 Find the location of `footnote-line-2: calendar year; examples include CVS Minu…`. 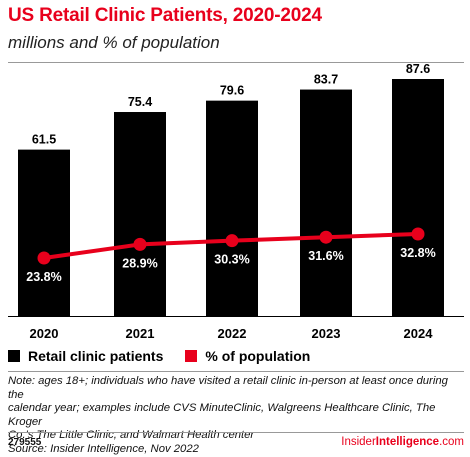

footnote-line-2: calendar year; examples include CVS Minu… is located at coordinates (222, 415).